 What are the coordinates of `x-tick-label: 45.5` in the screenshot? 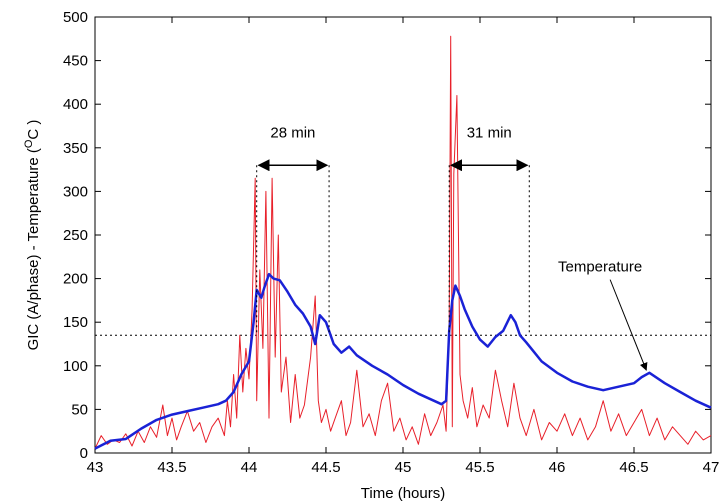 It's located at (479, 467).